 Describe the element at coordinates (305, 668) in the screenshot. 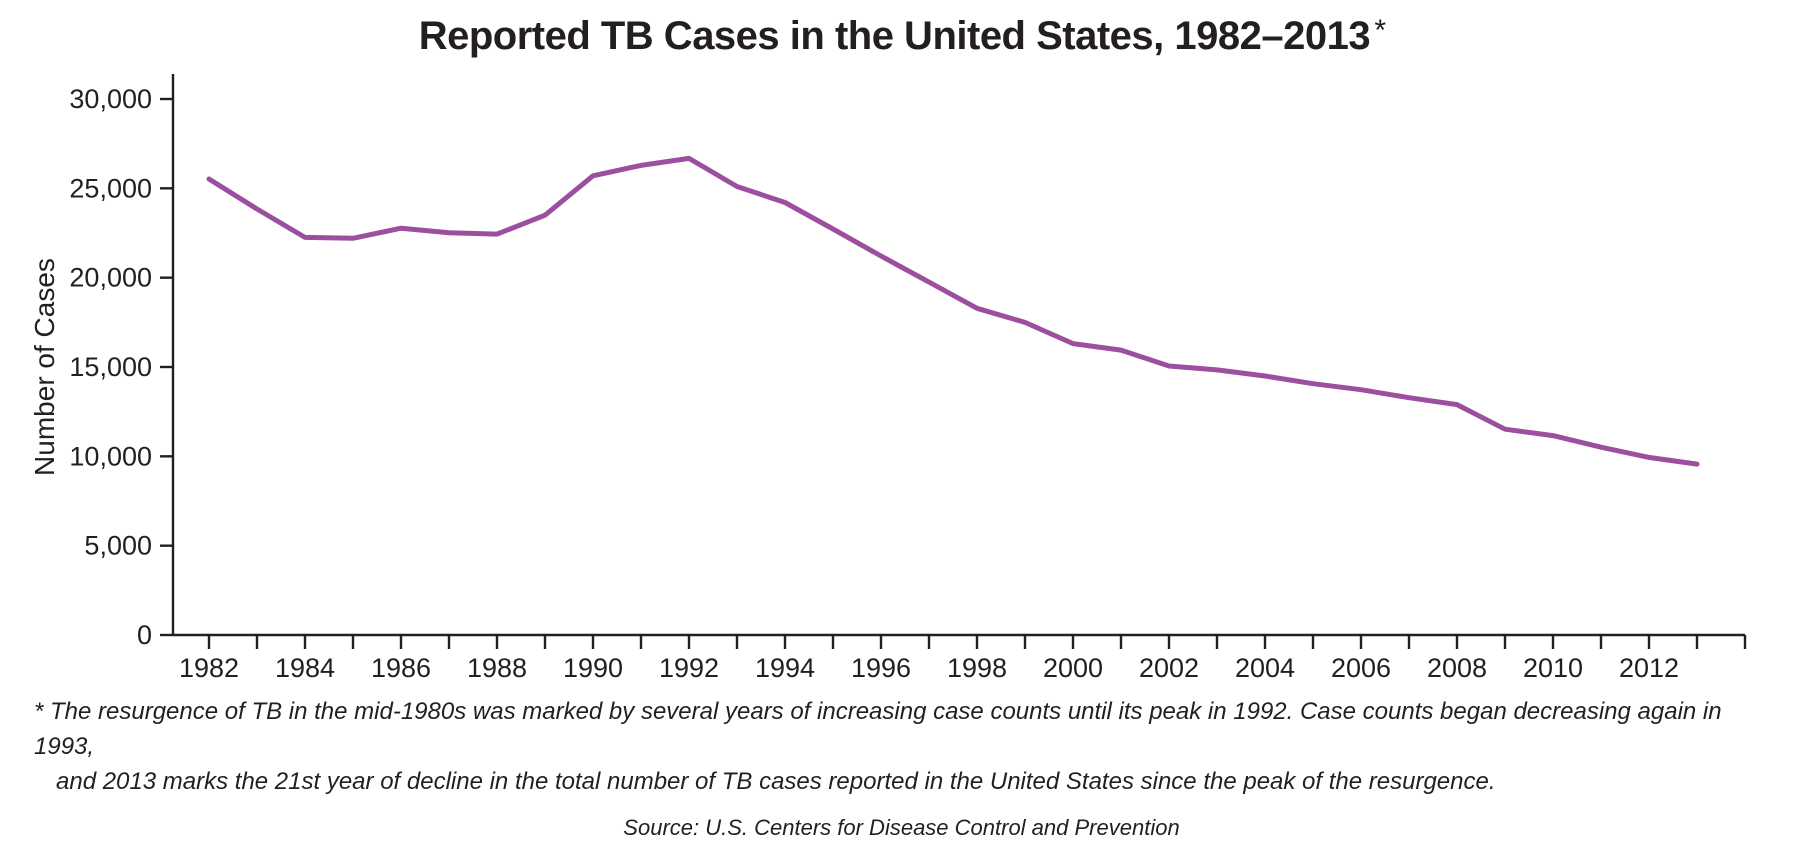

I see `x-axis-tick-label: 1984` at that location.